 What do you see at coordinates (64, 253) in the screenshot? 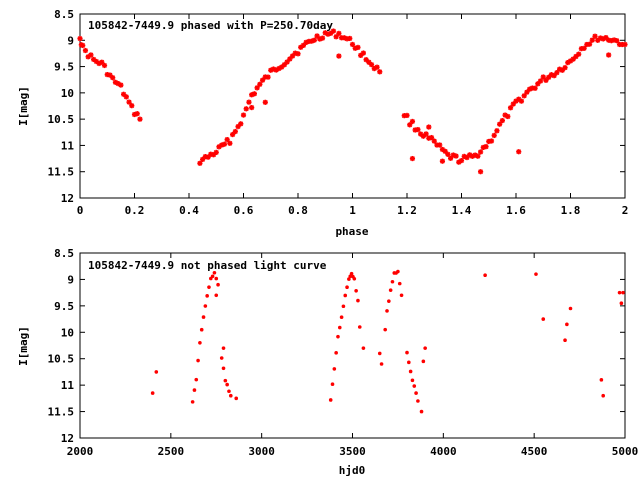
I see `y-tick-label: 8.5` at bounding box center [64, 253].